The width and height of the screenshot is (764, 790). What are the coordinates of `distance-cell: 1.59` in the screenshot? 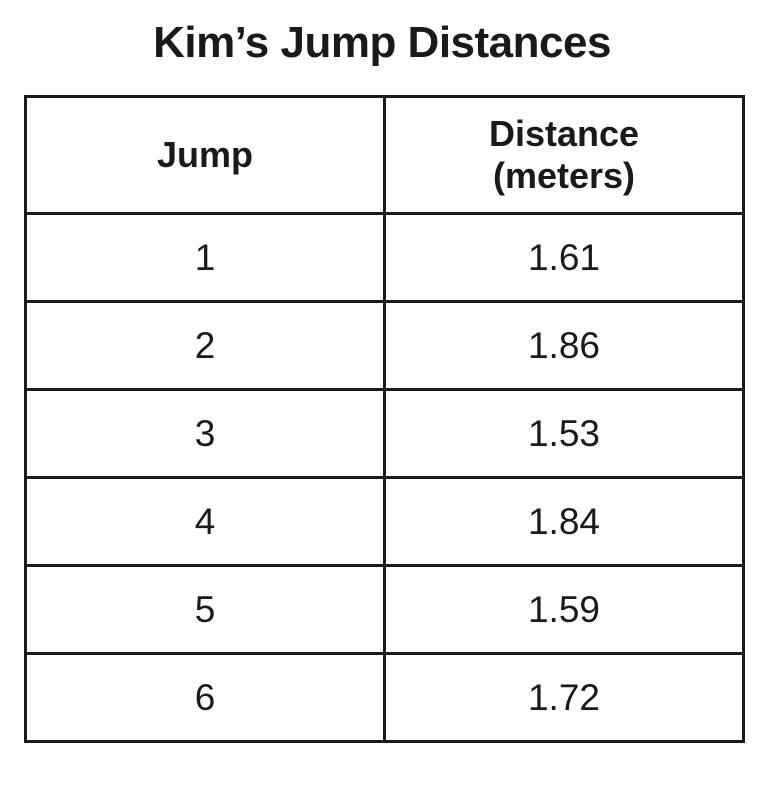 It's located at (564, 609).